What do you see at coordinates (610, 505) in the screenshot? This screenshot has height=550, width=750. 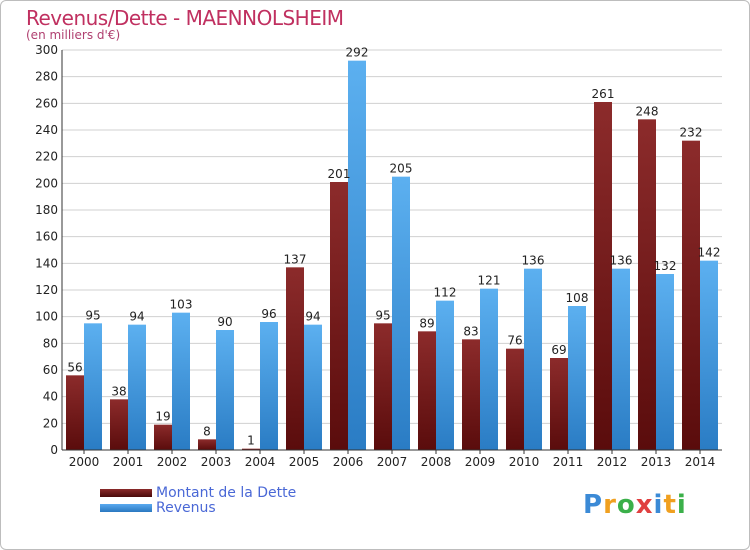 I see `logo-letter: r` at bounding box center [610, 505].